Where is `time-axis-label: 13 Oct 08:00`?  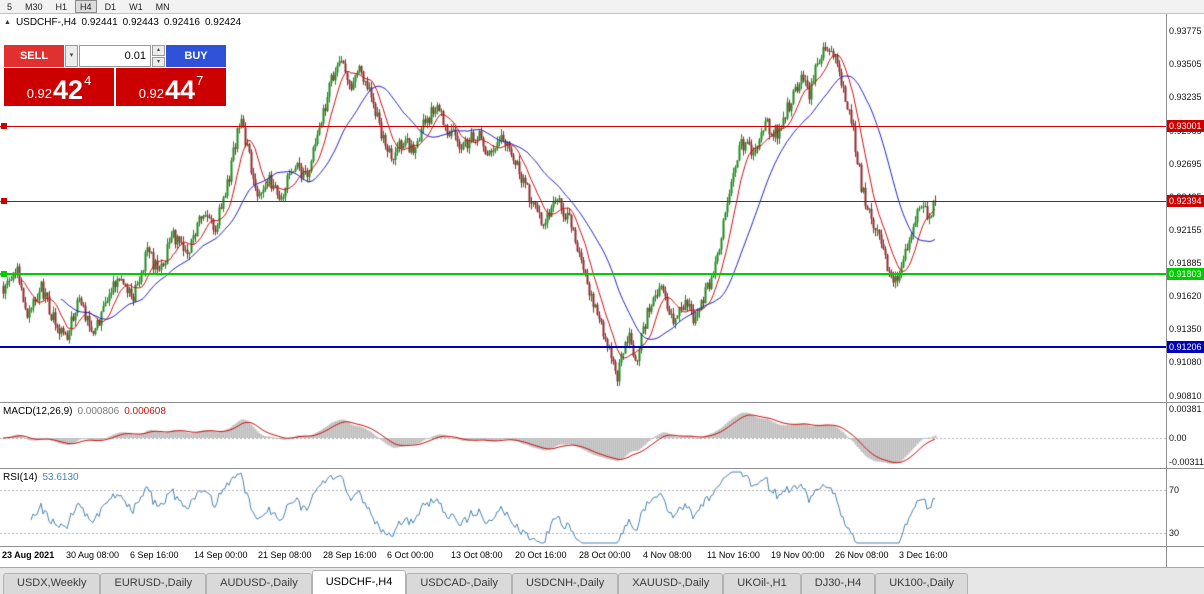
time-axis-label: 13 Oct 08:00 is located at coordinates (477, 555).